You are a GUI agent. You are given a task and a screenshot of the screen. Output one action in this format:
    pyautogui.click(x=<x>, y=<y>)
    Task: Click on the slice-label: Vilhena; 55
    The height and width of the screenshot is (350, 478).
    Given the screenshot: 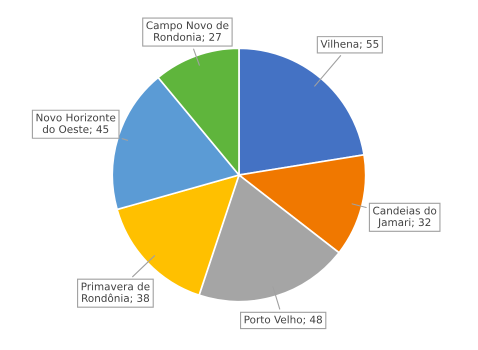 What is the action you would take?
    pyautogui.click(x=349, y=44)
    